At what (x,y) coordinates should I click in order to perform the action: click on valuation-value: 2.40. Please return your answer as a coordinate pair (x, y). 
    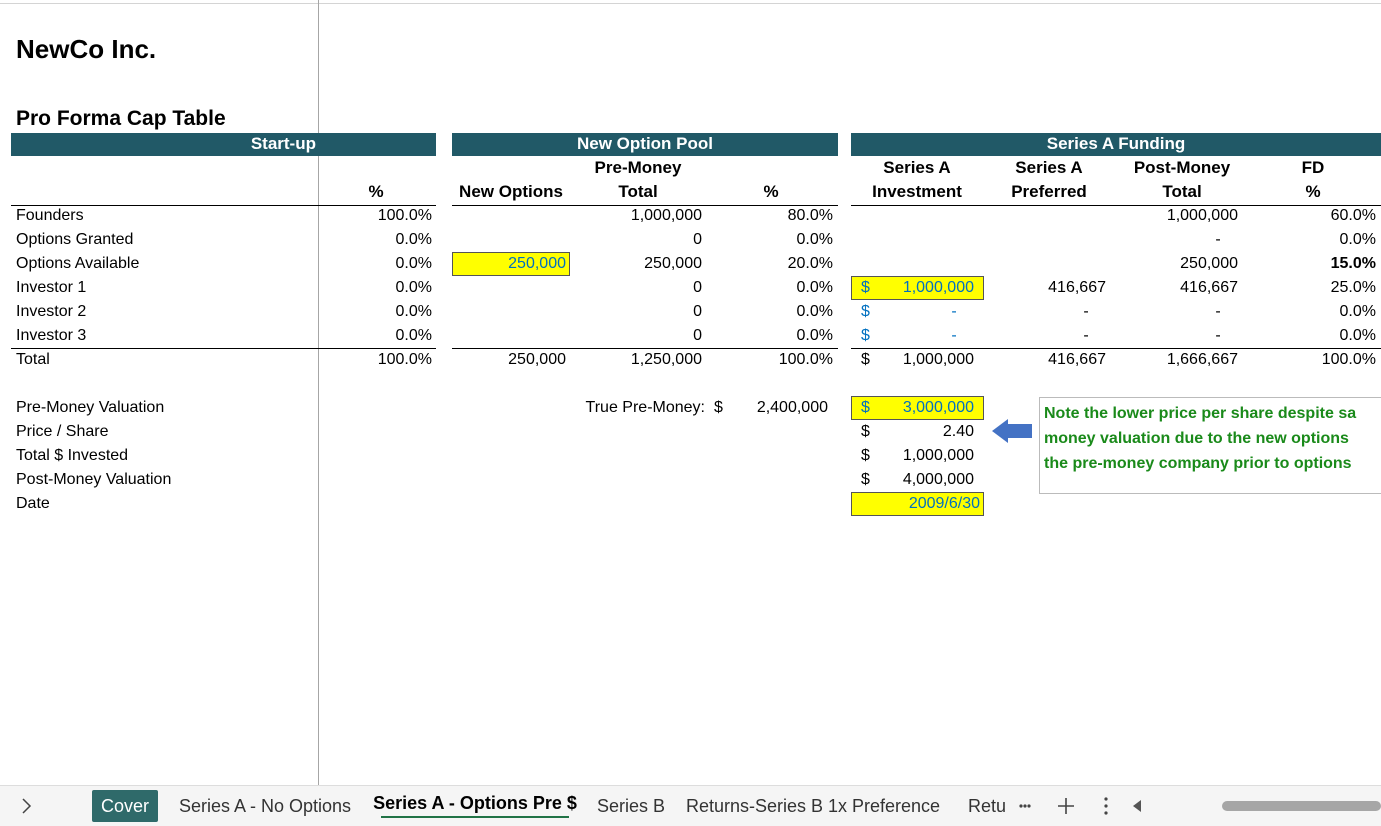
    Looking at the image, I should click on (958, 431).